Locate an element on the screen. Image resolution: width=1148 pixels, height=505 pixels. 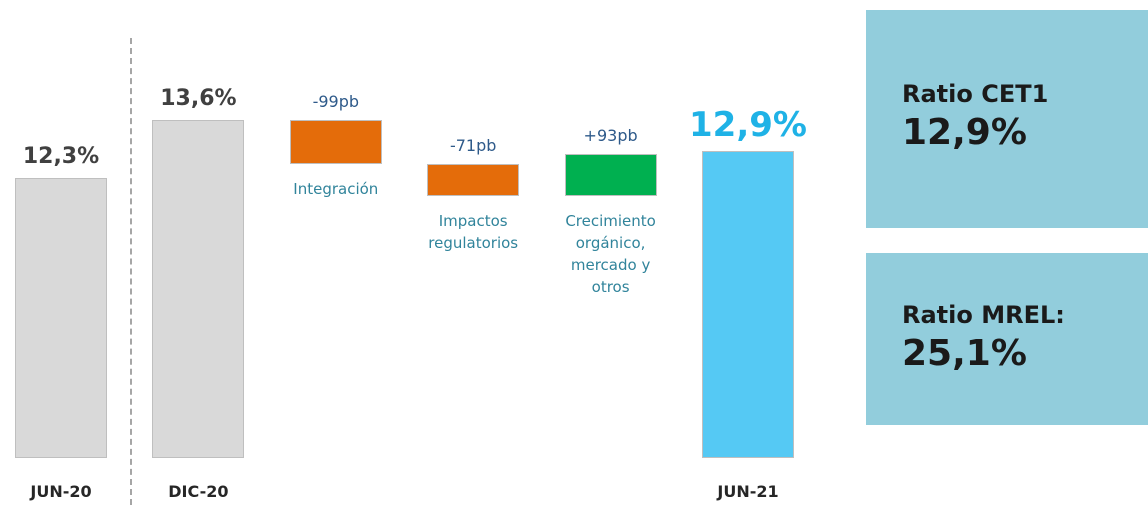
panel: Ratio MREL: 25,1% is located at coordinates (1007, 339).